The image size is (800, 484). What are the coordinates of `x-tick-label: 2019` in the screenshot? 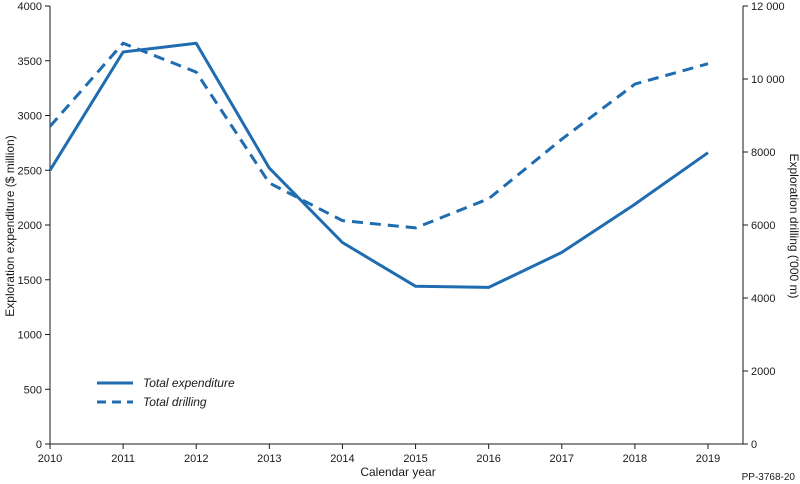 It's located at (708, 459).